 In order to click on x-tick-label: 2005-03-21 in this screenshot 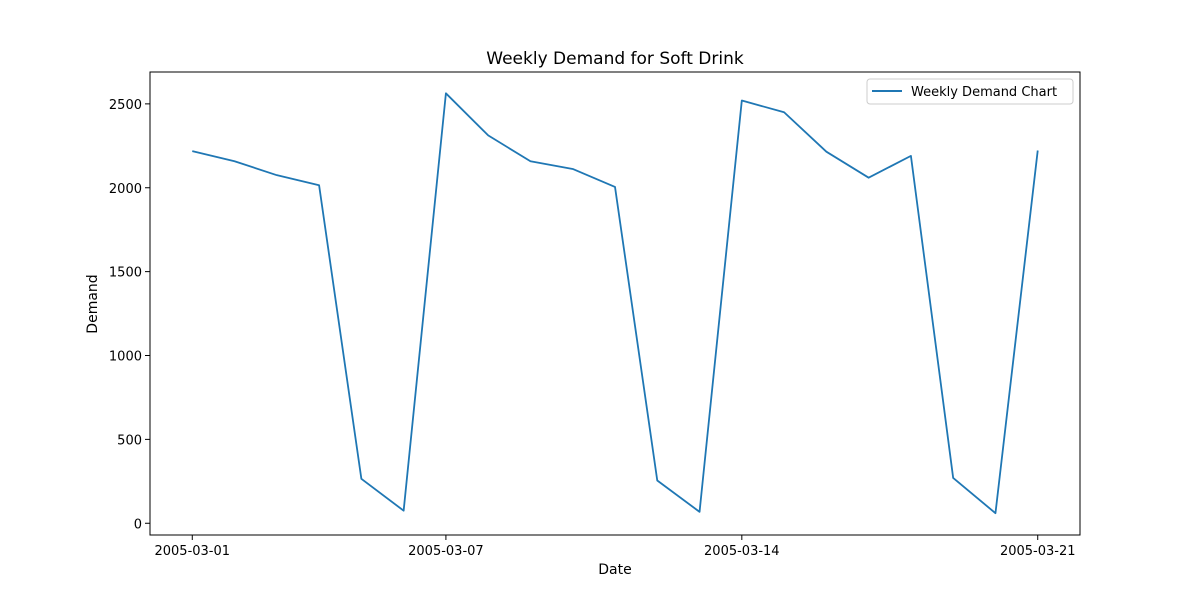, I will do `click(1038, 551)`.